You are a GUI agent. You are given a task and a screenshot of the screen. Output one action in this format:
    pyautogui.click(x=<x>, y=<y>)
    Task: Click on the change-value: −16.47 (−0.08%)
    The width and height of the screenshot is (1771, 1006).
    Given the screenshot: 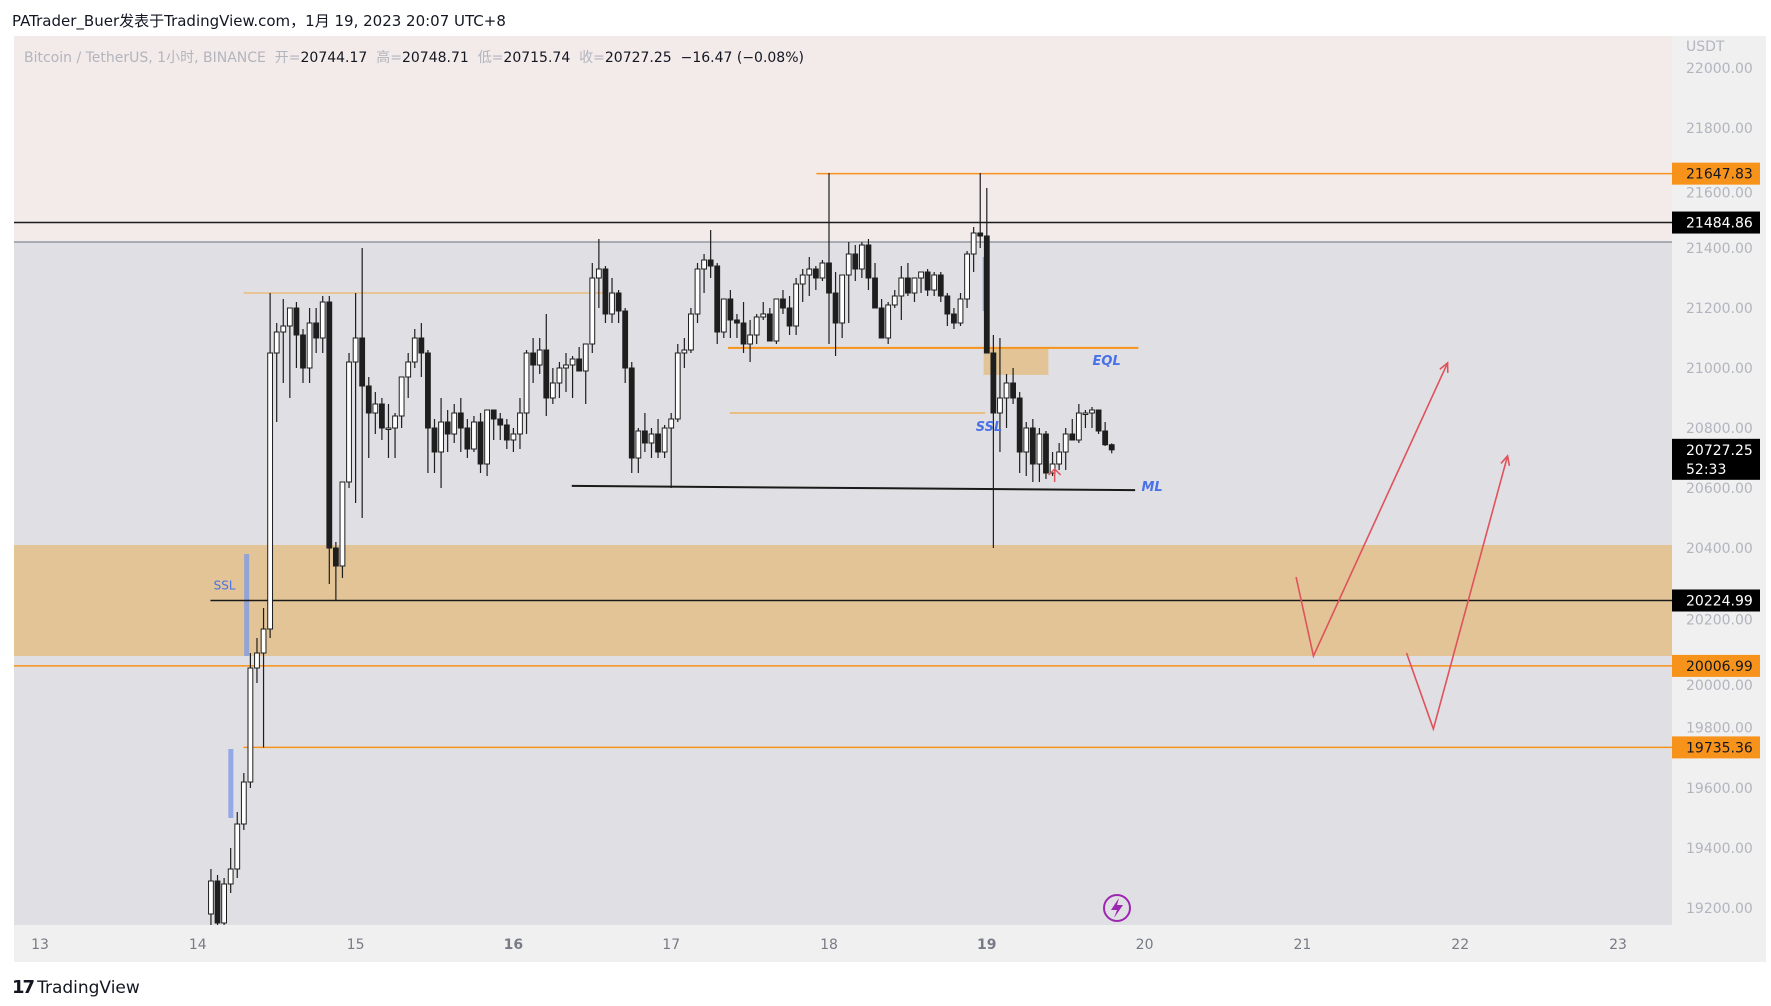 What is the action you would take?
    pyautogui.click(x=742, y=58)
    